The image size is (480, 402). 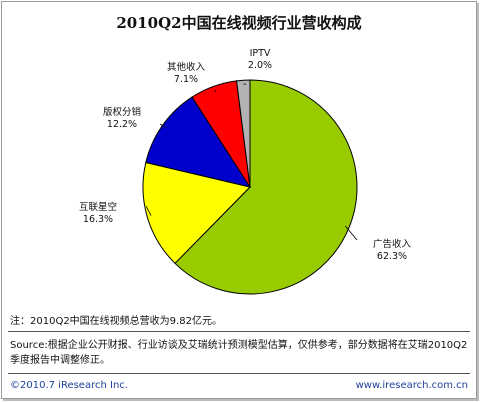 I want to click on slice-value-label: 16.3%, so click(x=98, y=219).